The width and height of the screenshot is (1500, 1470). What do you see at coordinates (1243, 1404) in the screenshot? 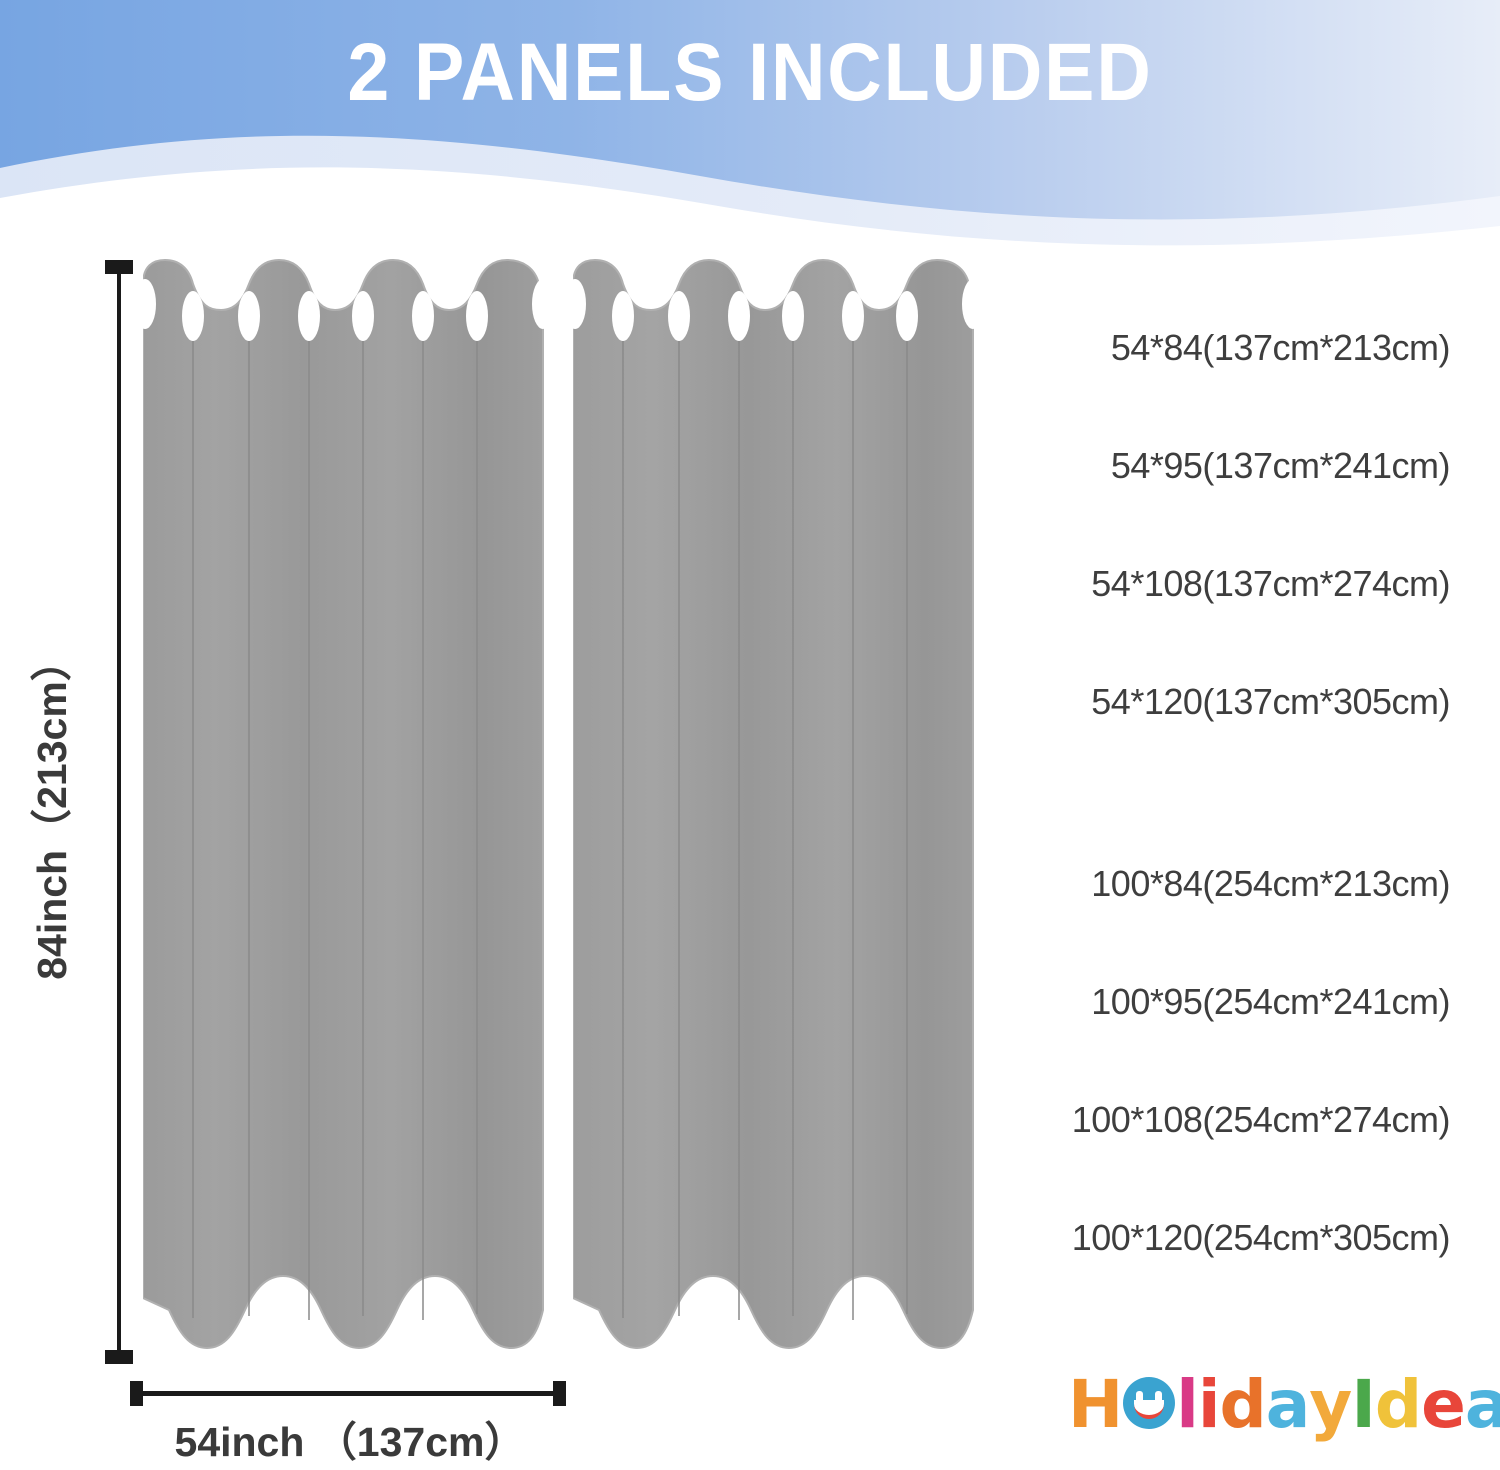
I see `logo-letter-d: d` at bounding box center [1243, 1404].